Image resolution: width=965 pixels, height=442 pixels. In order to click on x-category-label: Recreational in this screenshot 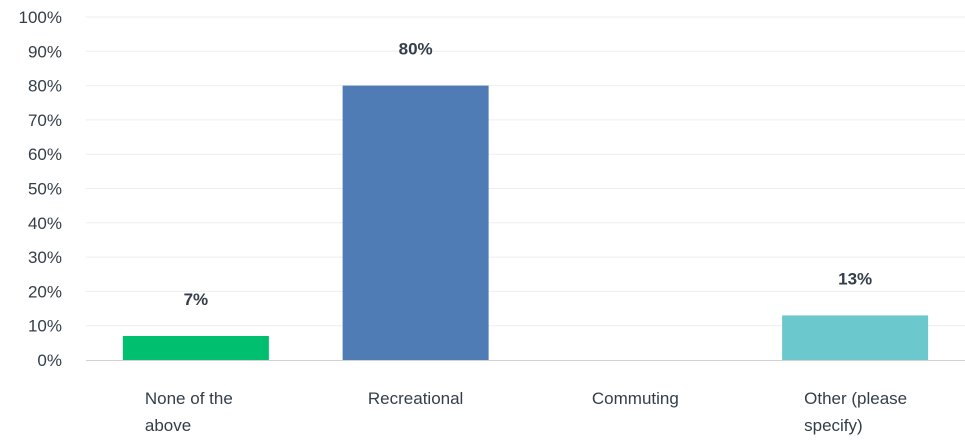, I will do `click(415, 398)`.